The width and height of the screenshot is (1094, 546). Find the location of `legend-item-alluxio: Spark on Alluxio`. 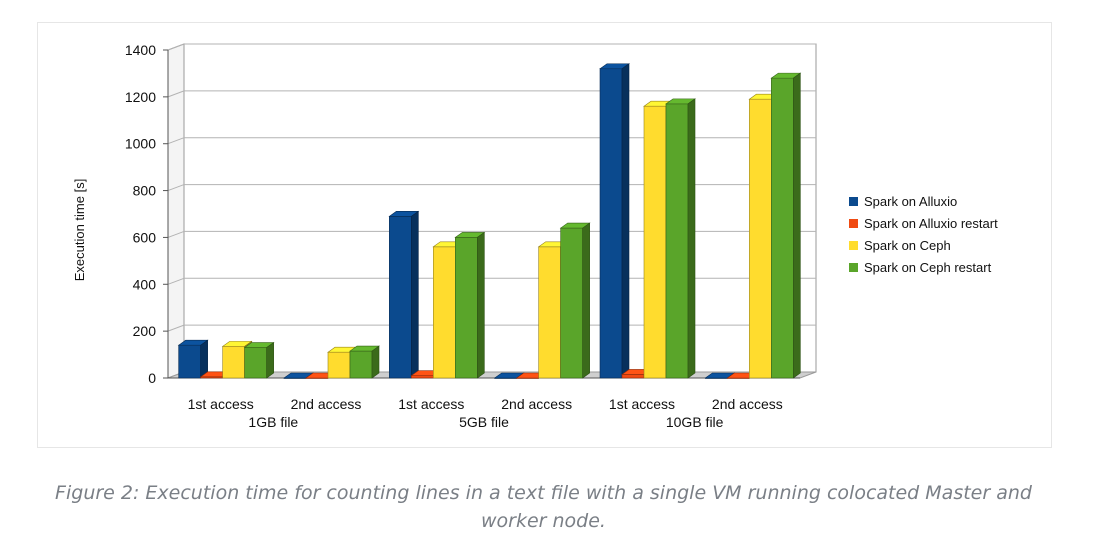

legend-item-alluxio: Spark on Alluxio is located at coordinates (923, 201).